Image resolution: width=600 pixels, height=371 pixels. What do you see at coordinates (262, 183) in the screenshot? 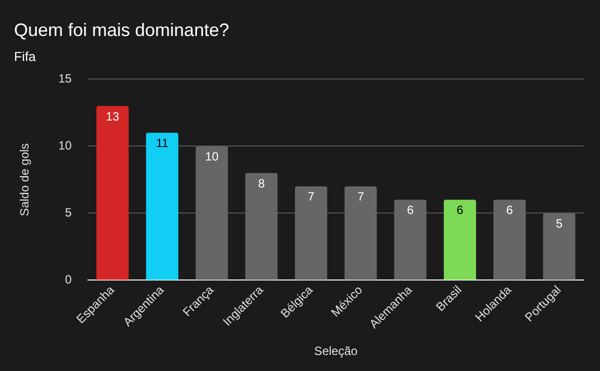
I see `data-label: 8` at bounding box center [262, 183].